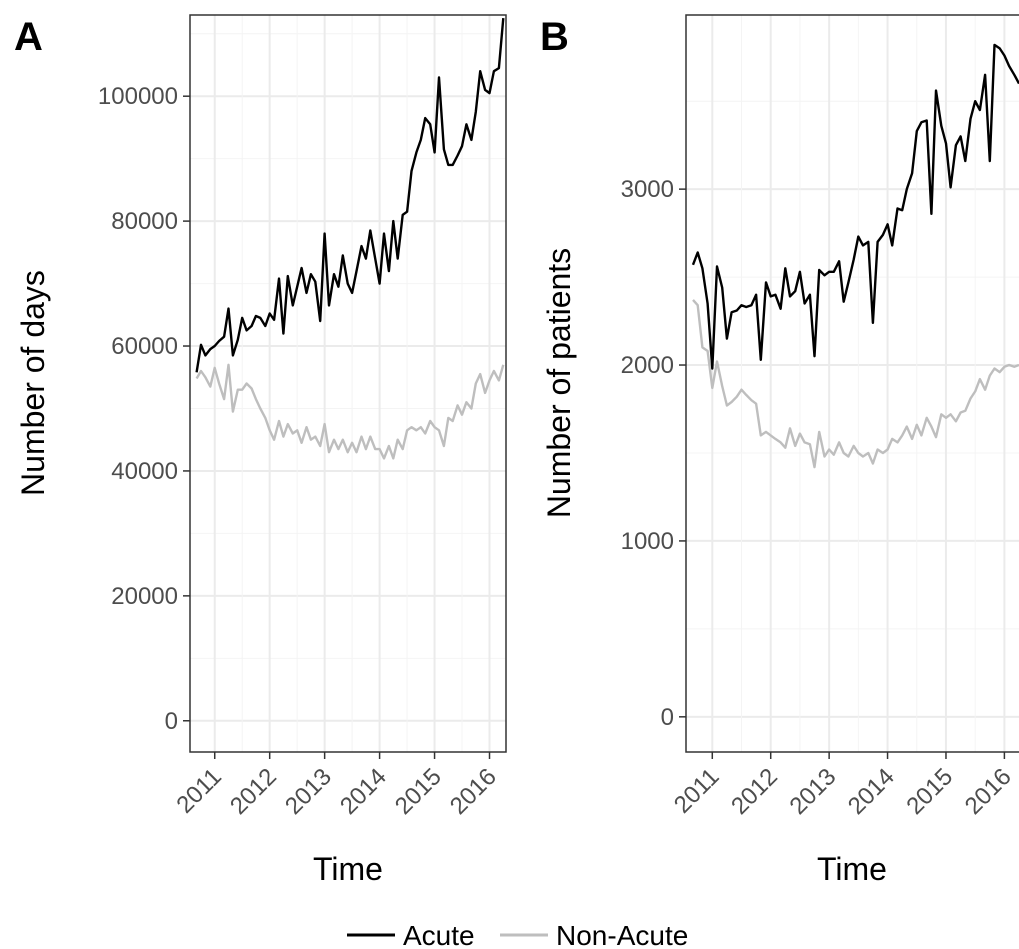 Image resolution: width=1019 pixels, height=949 pixels. What do you see at coordinates (363, 791) in the screenshot?
I see `panel-a-x-tick-label: 2014` at bounding box center [363, 791].